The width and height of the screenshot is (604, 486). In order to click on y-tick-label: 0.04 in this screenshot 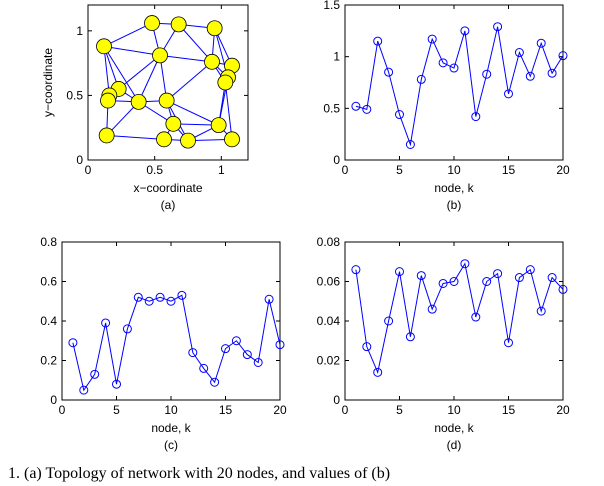, I will do `click(329, 321)`.